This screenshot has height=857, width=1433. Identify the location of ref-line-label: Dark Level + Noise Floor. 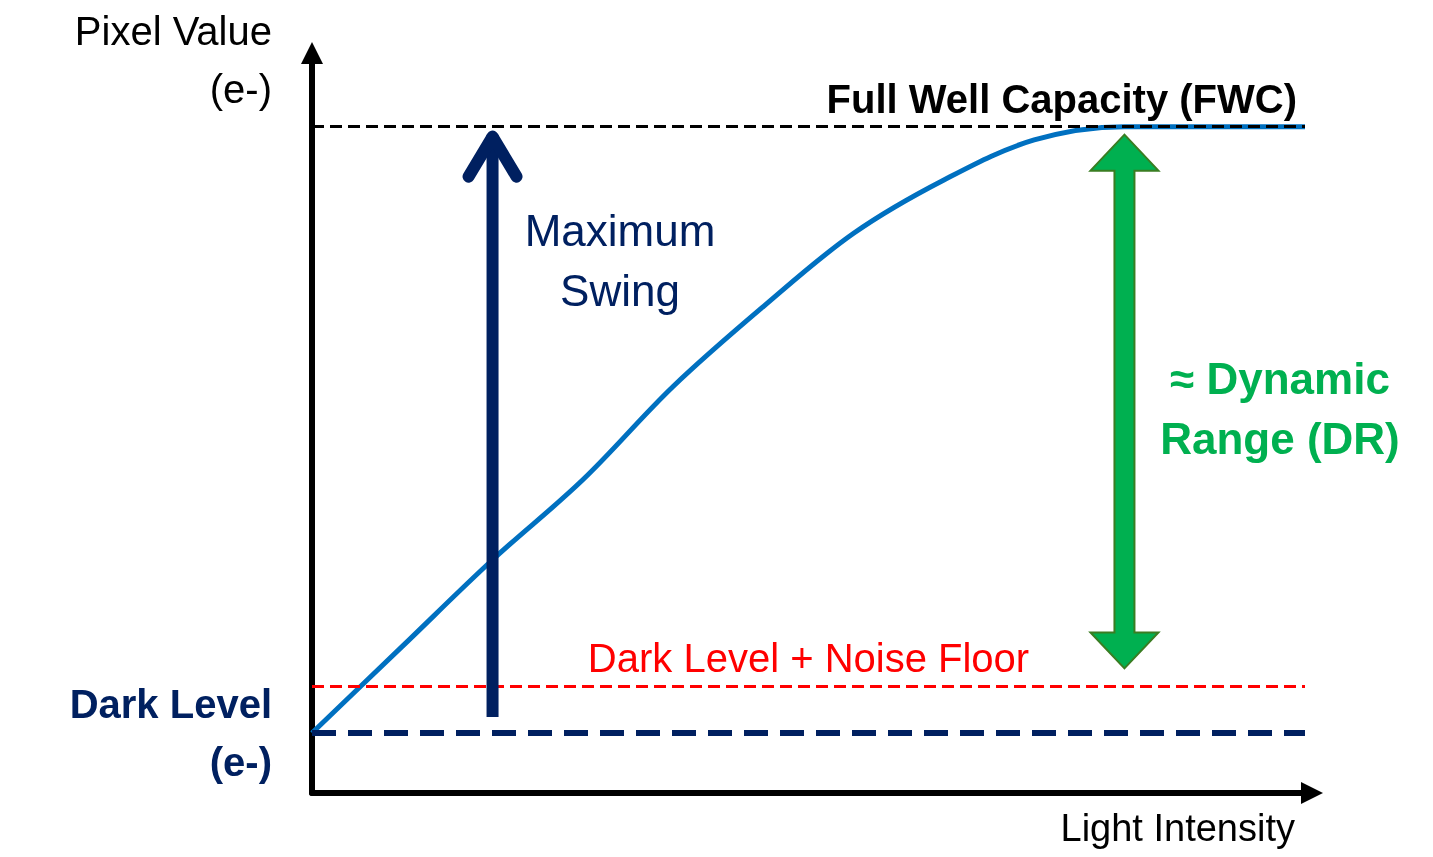
(808, 658).